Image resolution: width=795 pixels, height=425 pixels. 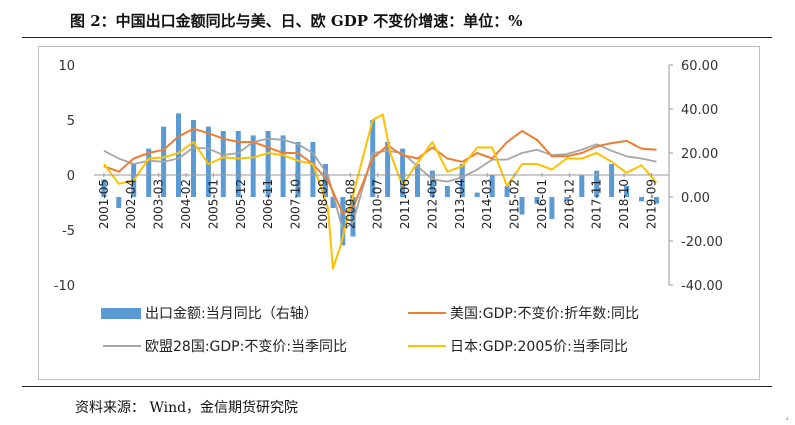 What do you see at coordinates (241, 204) in the screenshot?
I see `x-tick-label: 2005-12` at bounding box center [241, 204].